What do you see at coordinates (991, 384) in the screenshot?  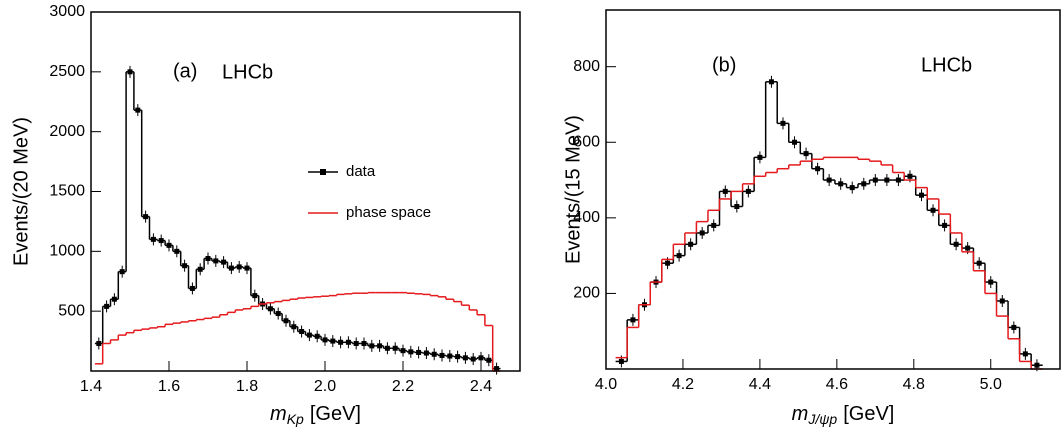 I see `x-tick-label: 5.0` at bounding box center [991, 384].